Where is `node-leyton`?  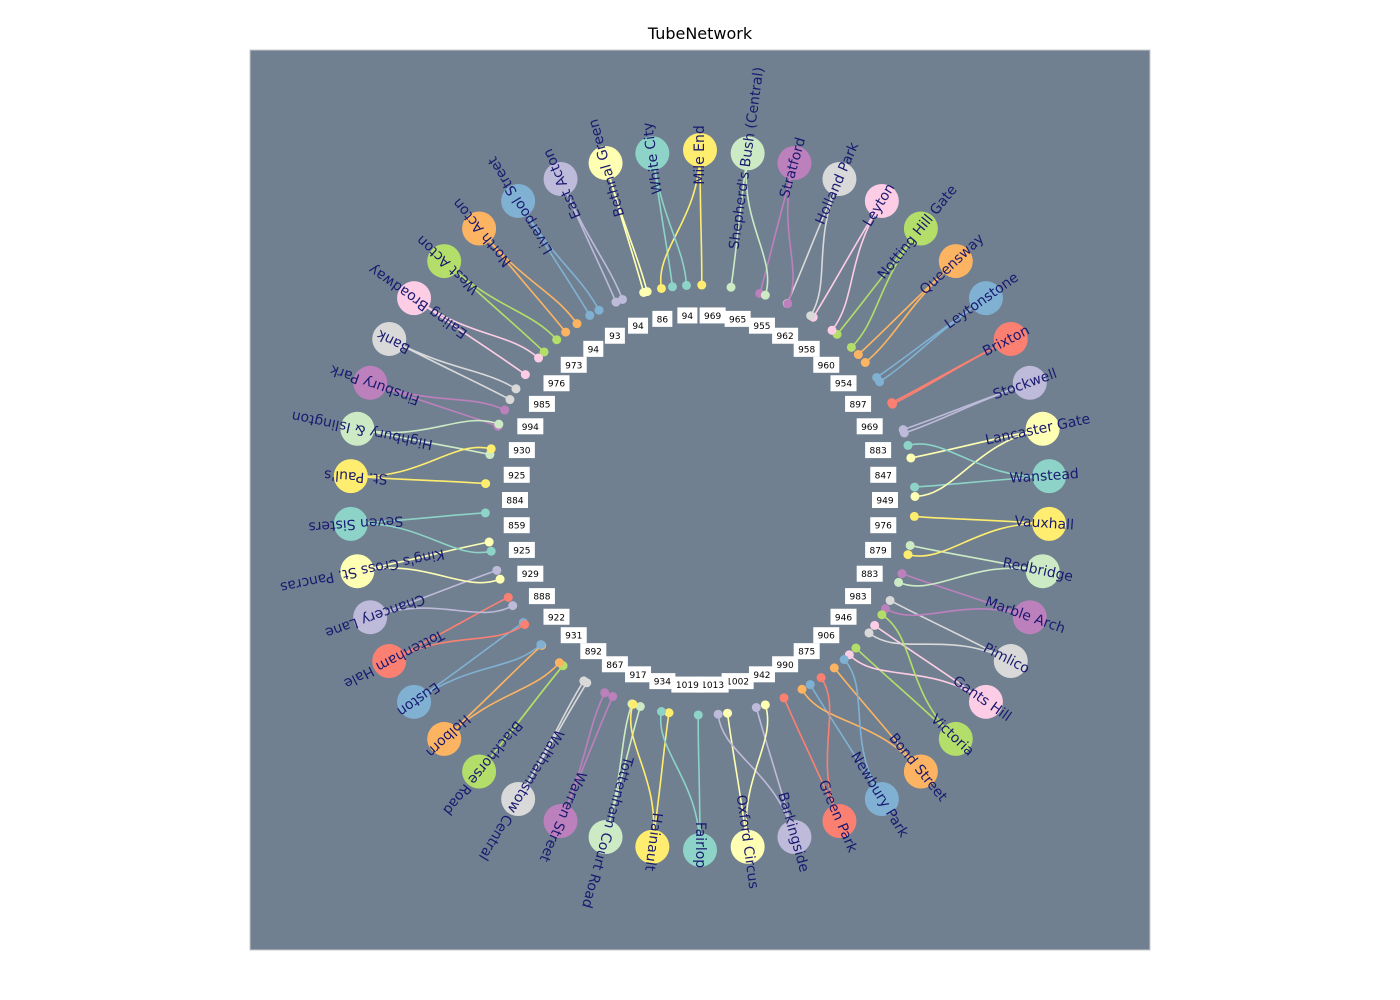 node-leyton is located at coordinates (881, 200).